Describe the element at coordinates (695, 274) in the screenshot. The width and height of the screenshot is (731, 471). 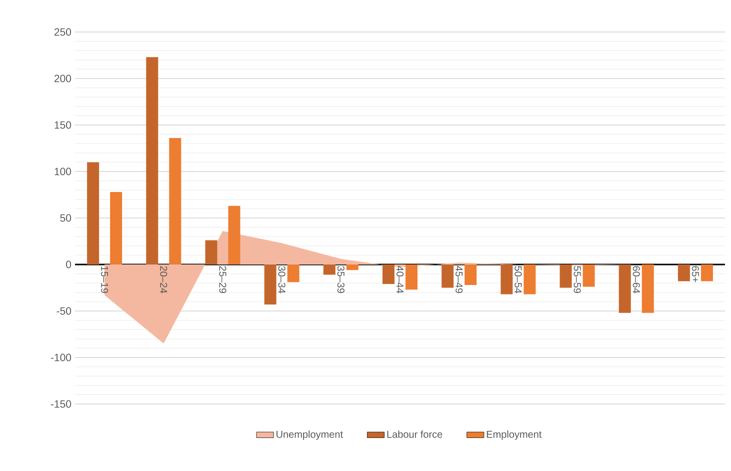
I see `x-tick-label: 65+` at that location.